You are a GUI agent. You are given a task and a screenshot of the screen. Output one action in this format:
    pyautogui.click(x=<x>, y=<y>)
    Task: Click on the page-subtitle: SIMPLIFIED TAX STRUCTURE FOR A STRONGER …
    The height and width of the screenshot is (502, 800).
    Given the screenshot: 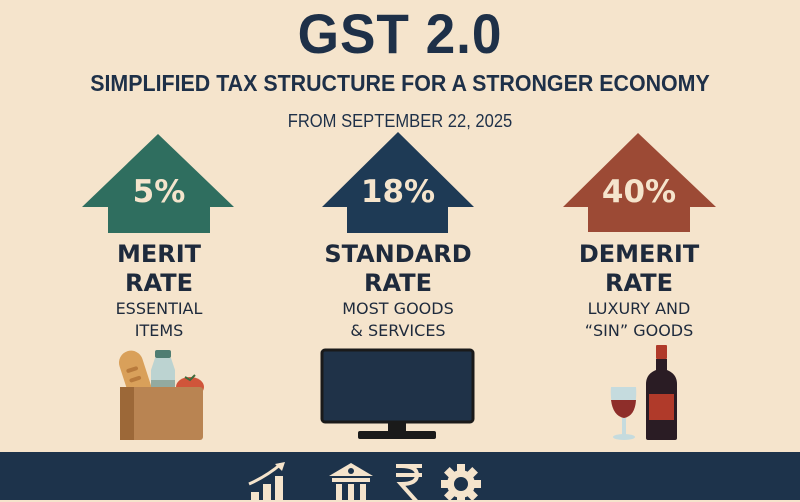 What is the action you would take?
    pyautogui.click(x=400, y=83)
    